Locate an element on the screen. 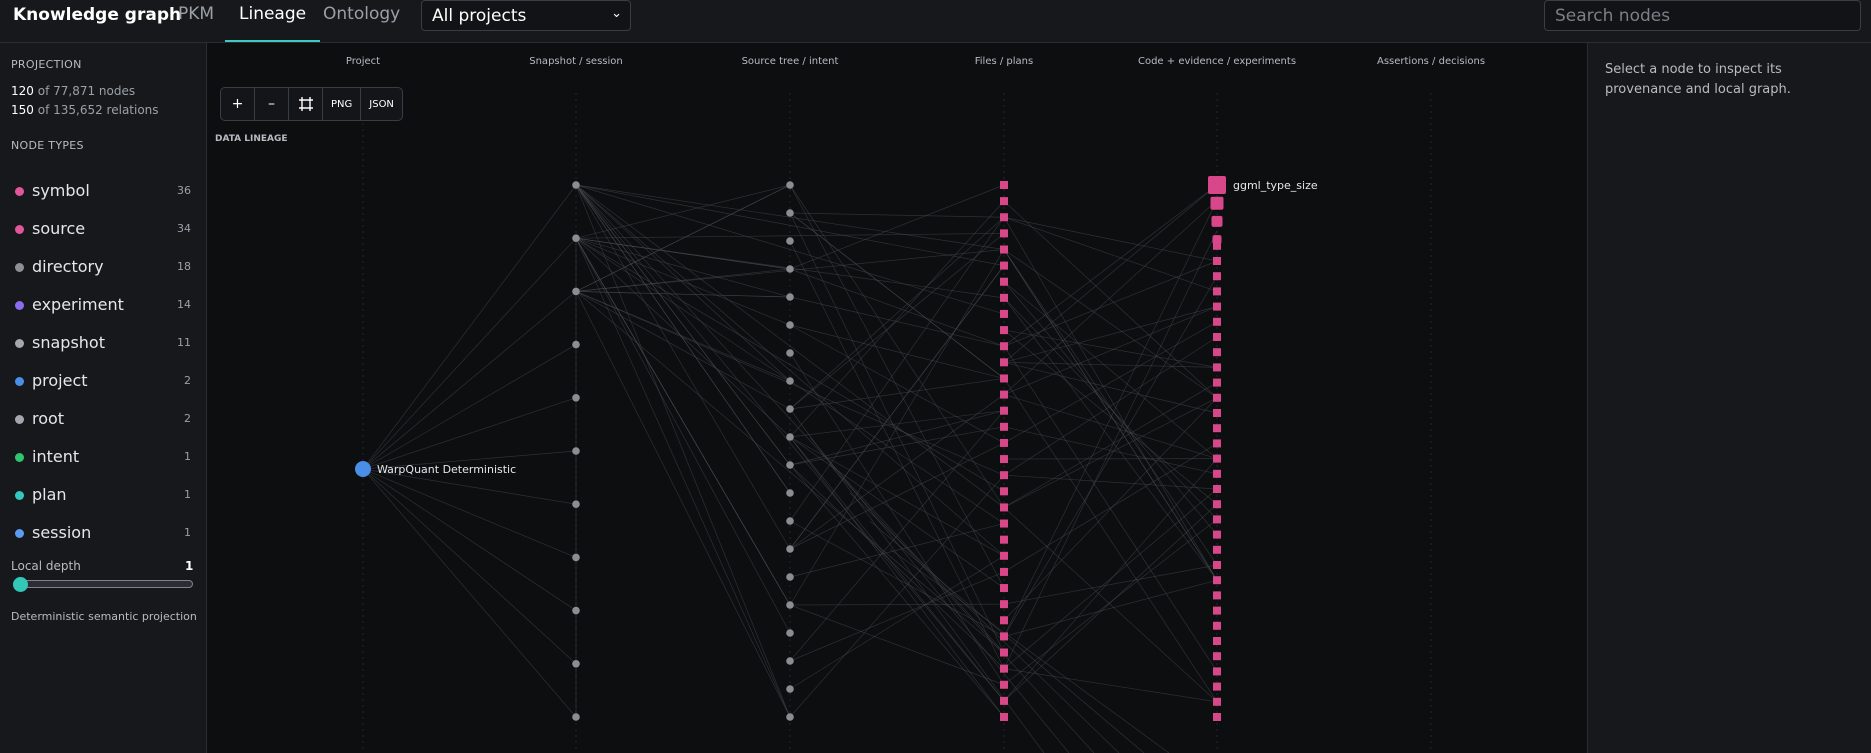  node-type-source: source 34 is located at coordinates (101, 229).